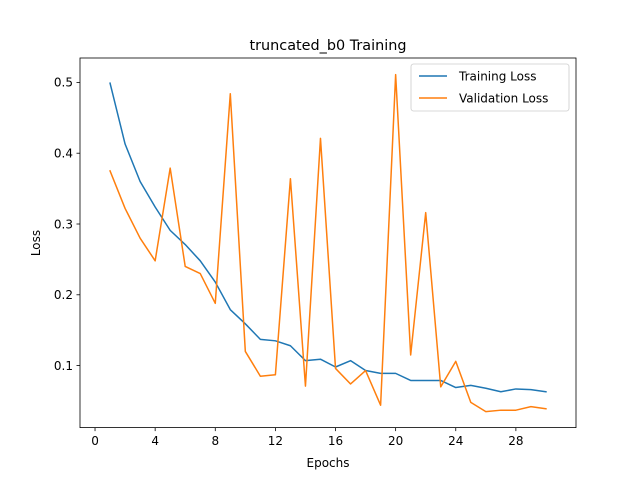 The width and height of the screenshot is (640, 480). Describe the element at coordinates (63, 366) in the screenshot. I see `y-tick-label: 0.1` at that location.